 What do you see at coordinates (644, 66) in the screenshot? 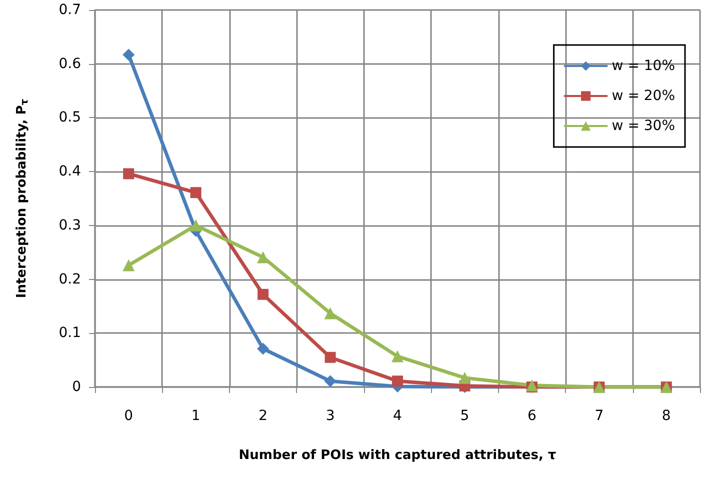
I see `legend-label: w = 10%` at bounding box center [644, 66].